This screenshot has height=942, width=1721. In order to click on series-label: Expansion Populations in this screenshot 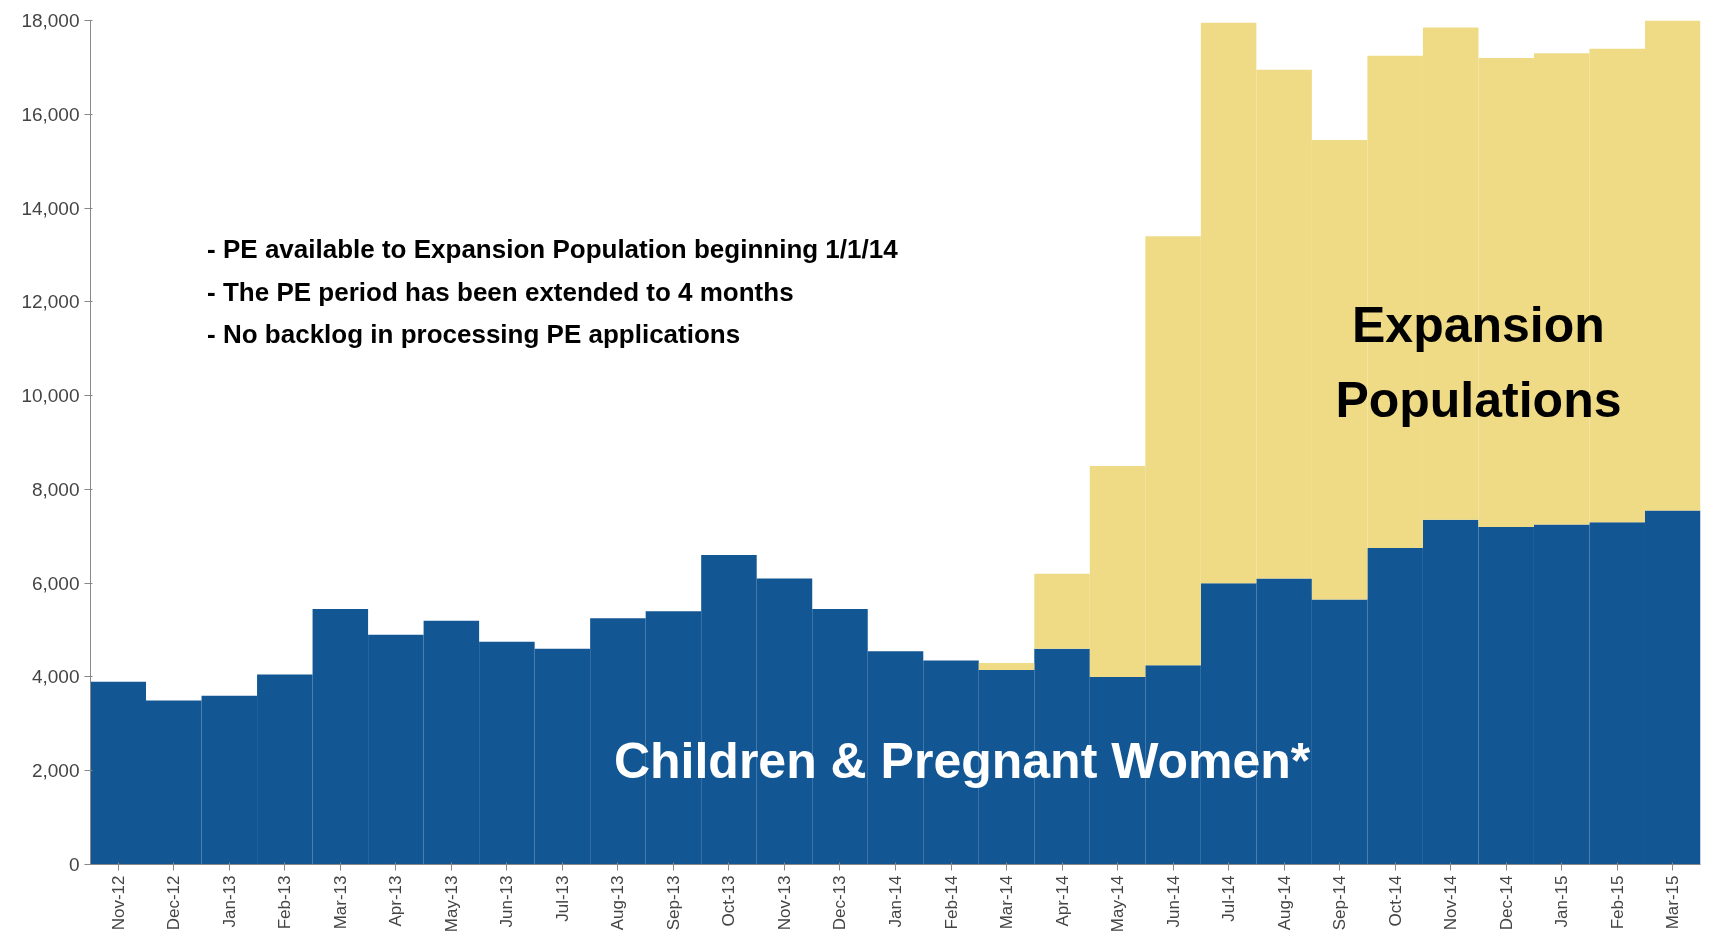, I will do `click(1478, 362)`.